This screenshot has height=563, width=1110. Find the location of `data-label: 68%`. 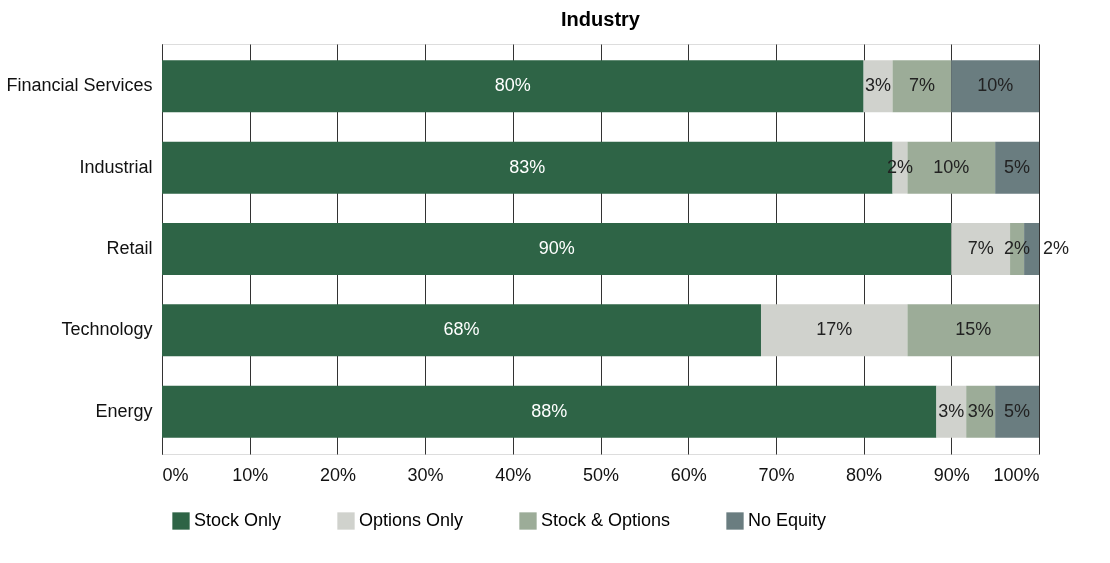

data-label: 68% is located at coordinates (461, 329).